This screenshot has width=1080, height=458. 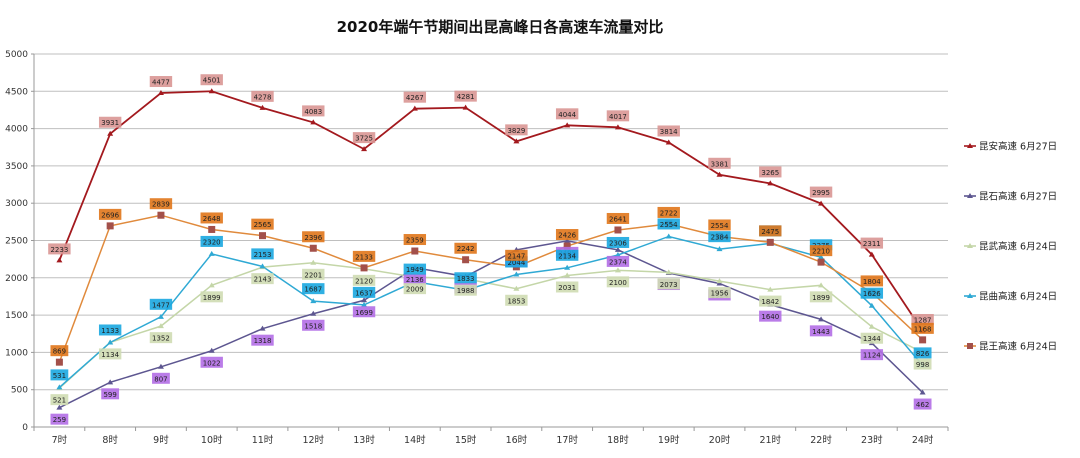 I want to click on x-tick-label: 7时, so click(x=60, y=440).